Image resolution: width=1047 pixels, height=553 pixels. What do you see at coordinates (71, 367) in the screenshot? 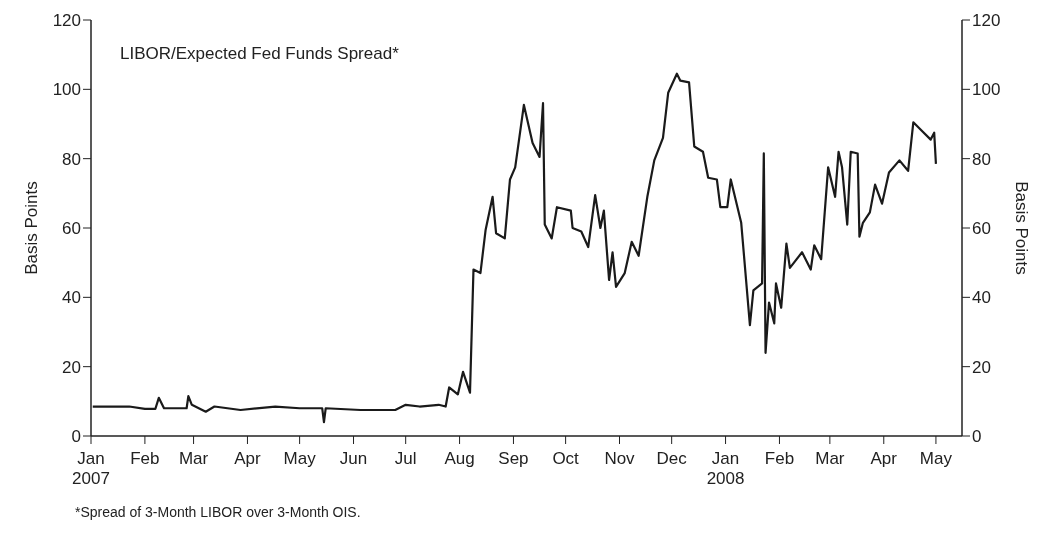
I see `y-tick-label: 20` at bounding box center [71, 367].